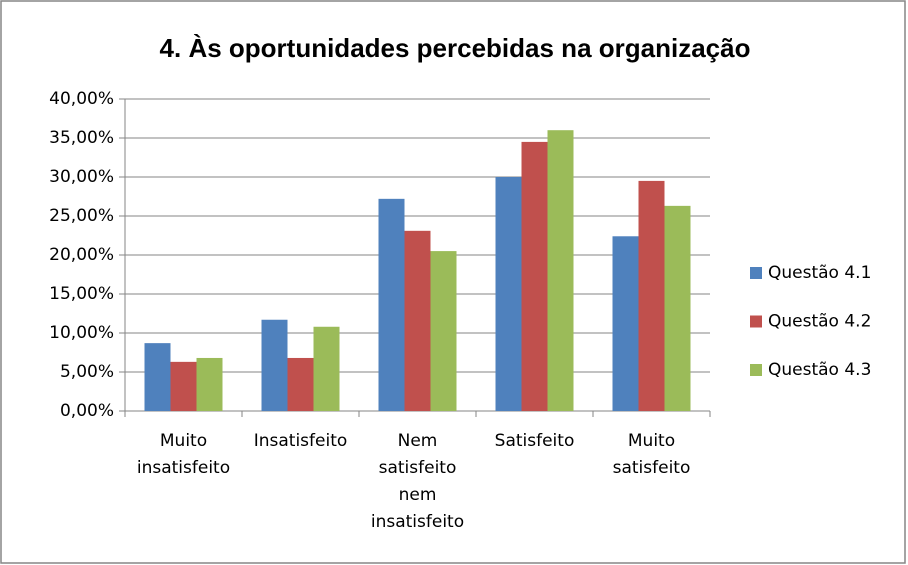 The width and height of the screenshot is (908, 565). I want to click on y-tick-label: 20,00%, so click(81, 255).